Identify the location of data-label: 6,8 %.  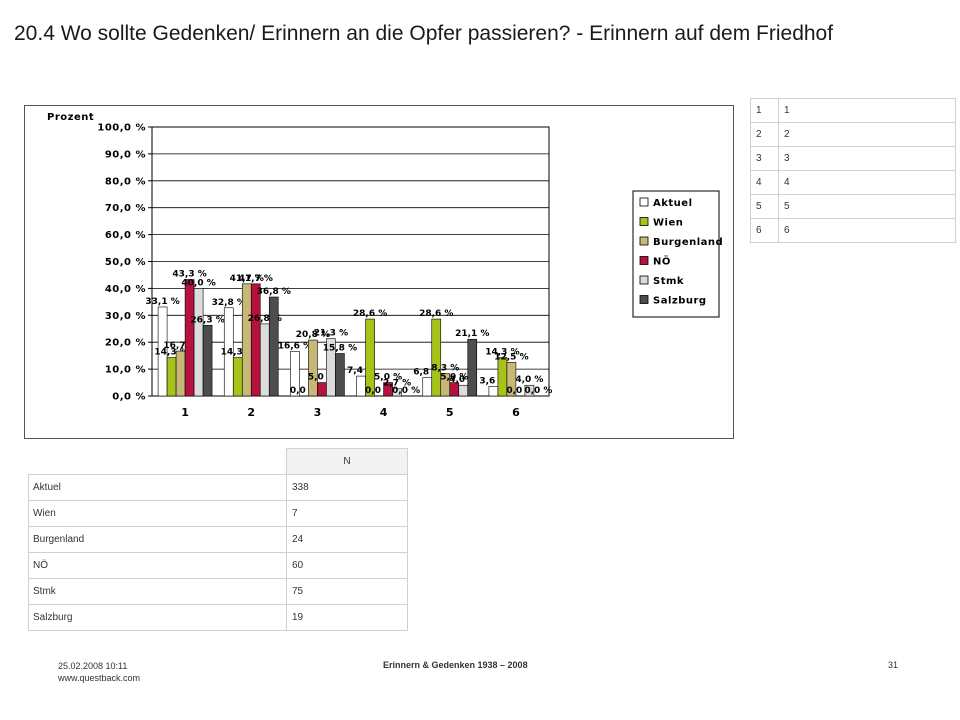
(427, 373).